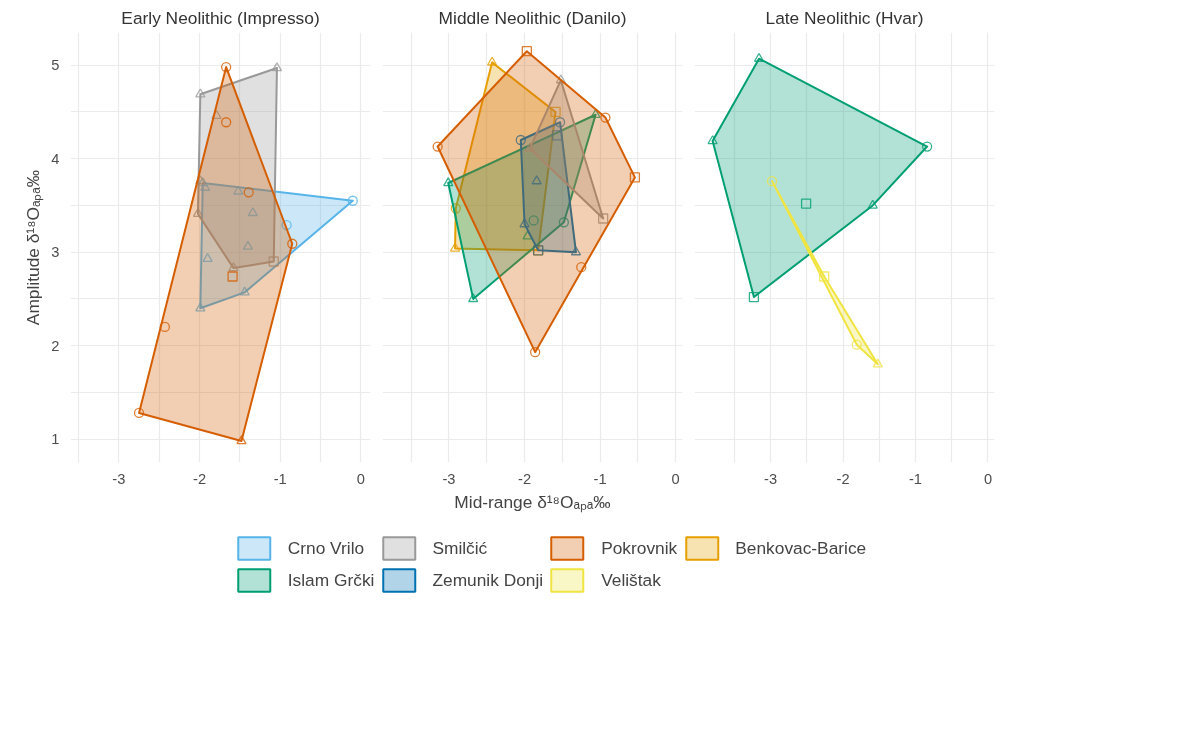 Image resolution: width=1185 pixels, height=750 pixels. What do you see at coordinates (631, 580) in the screenshot?
I see `legend-label: Velištak` at bounding box center [631, 580].